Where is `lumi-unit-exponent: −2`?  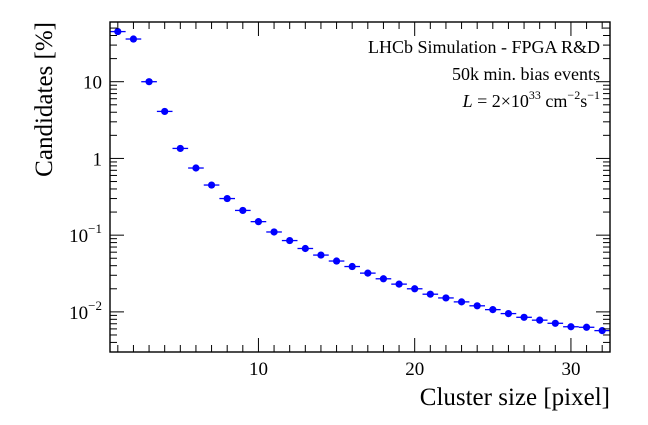 lumi-unit-exponent: −2 is located at coordinates (573, 95).